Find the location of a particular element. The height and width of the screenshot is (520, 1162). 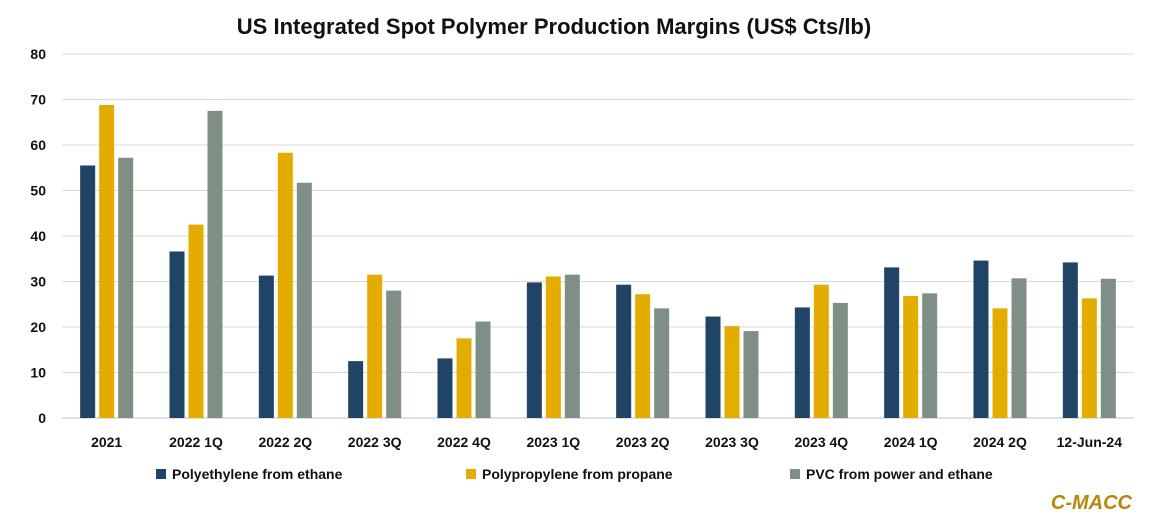

legend-swatch-pvc is located at coordinates (795, 474).